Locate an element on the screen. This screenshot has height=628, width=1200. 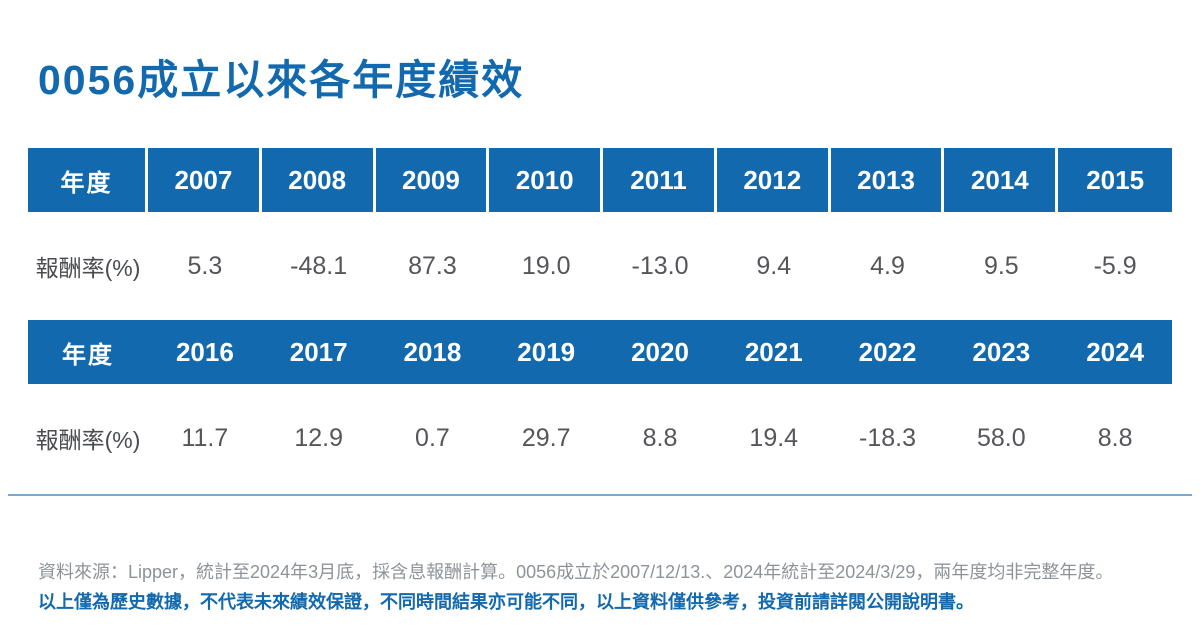
year-header-row: 年度 2007 2008 2009 2010 2011 2012 2013 2014 2015 is located at coordinates (600, 180).